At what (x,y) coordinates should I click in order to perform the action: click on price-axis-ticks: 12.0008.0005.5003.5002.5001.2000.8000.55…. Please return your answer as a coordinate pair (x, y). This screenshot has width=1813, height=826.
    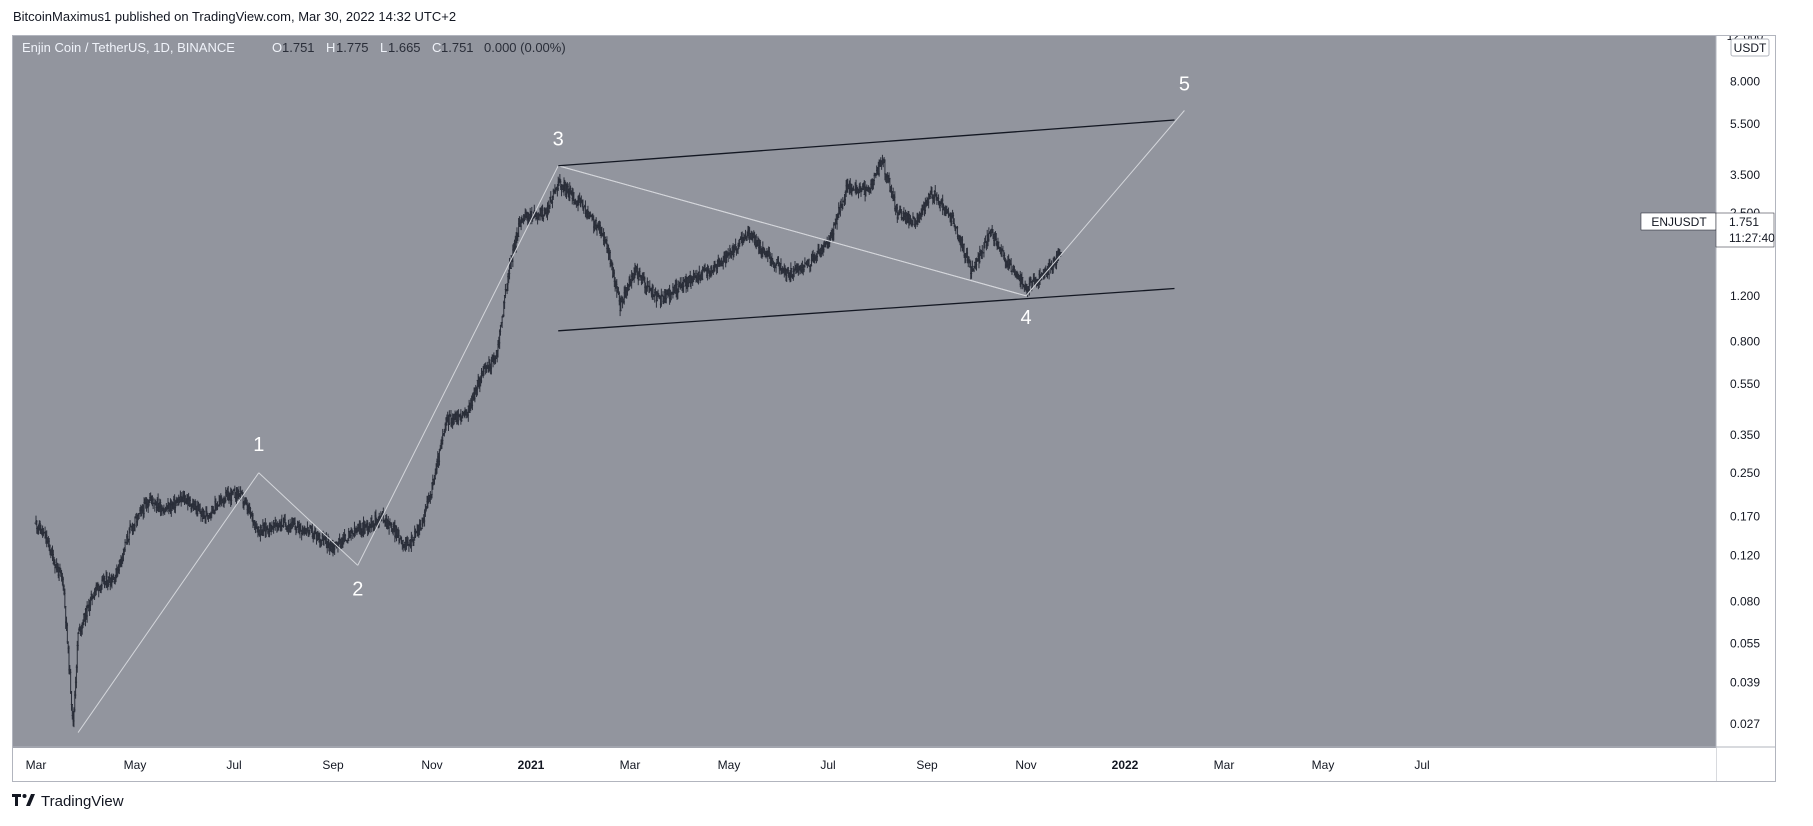
    Looking at the image, I should click on (1745, 383).